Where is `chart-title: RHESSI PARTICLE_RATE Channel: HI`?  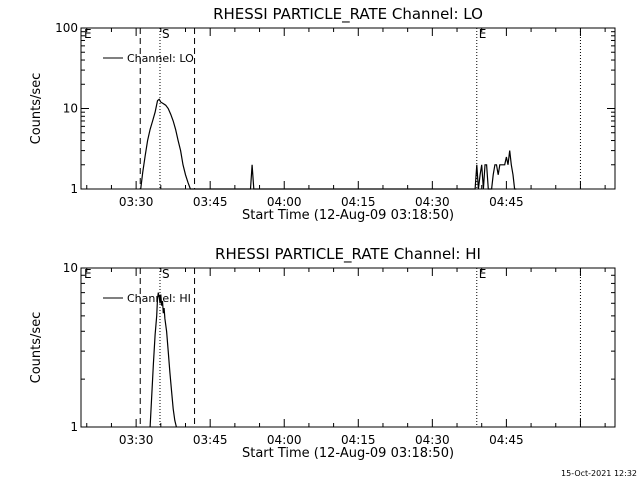 chart-title: RHESSI PARTICLE_RATE Channel: HI is located at coordinates (348, 254).